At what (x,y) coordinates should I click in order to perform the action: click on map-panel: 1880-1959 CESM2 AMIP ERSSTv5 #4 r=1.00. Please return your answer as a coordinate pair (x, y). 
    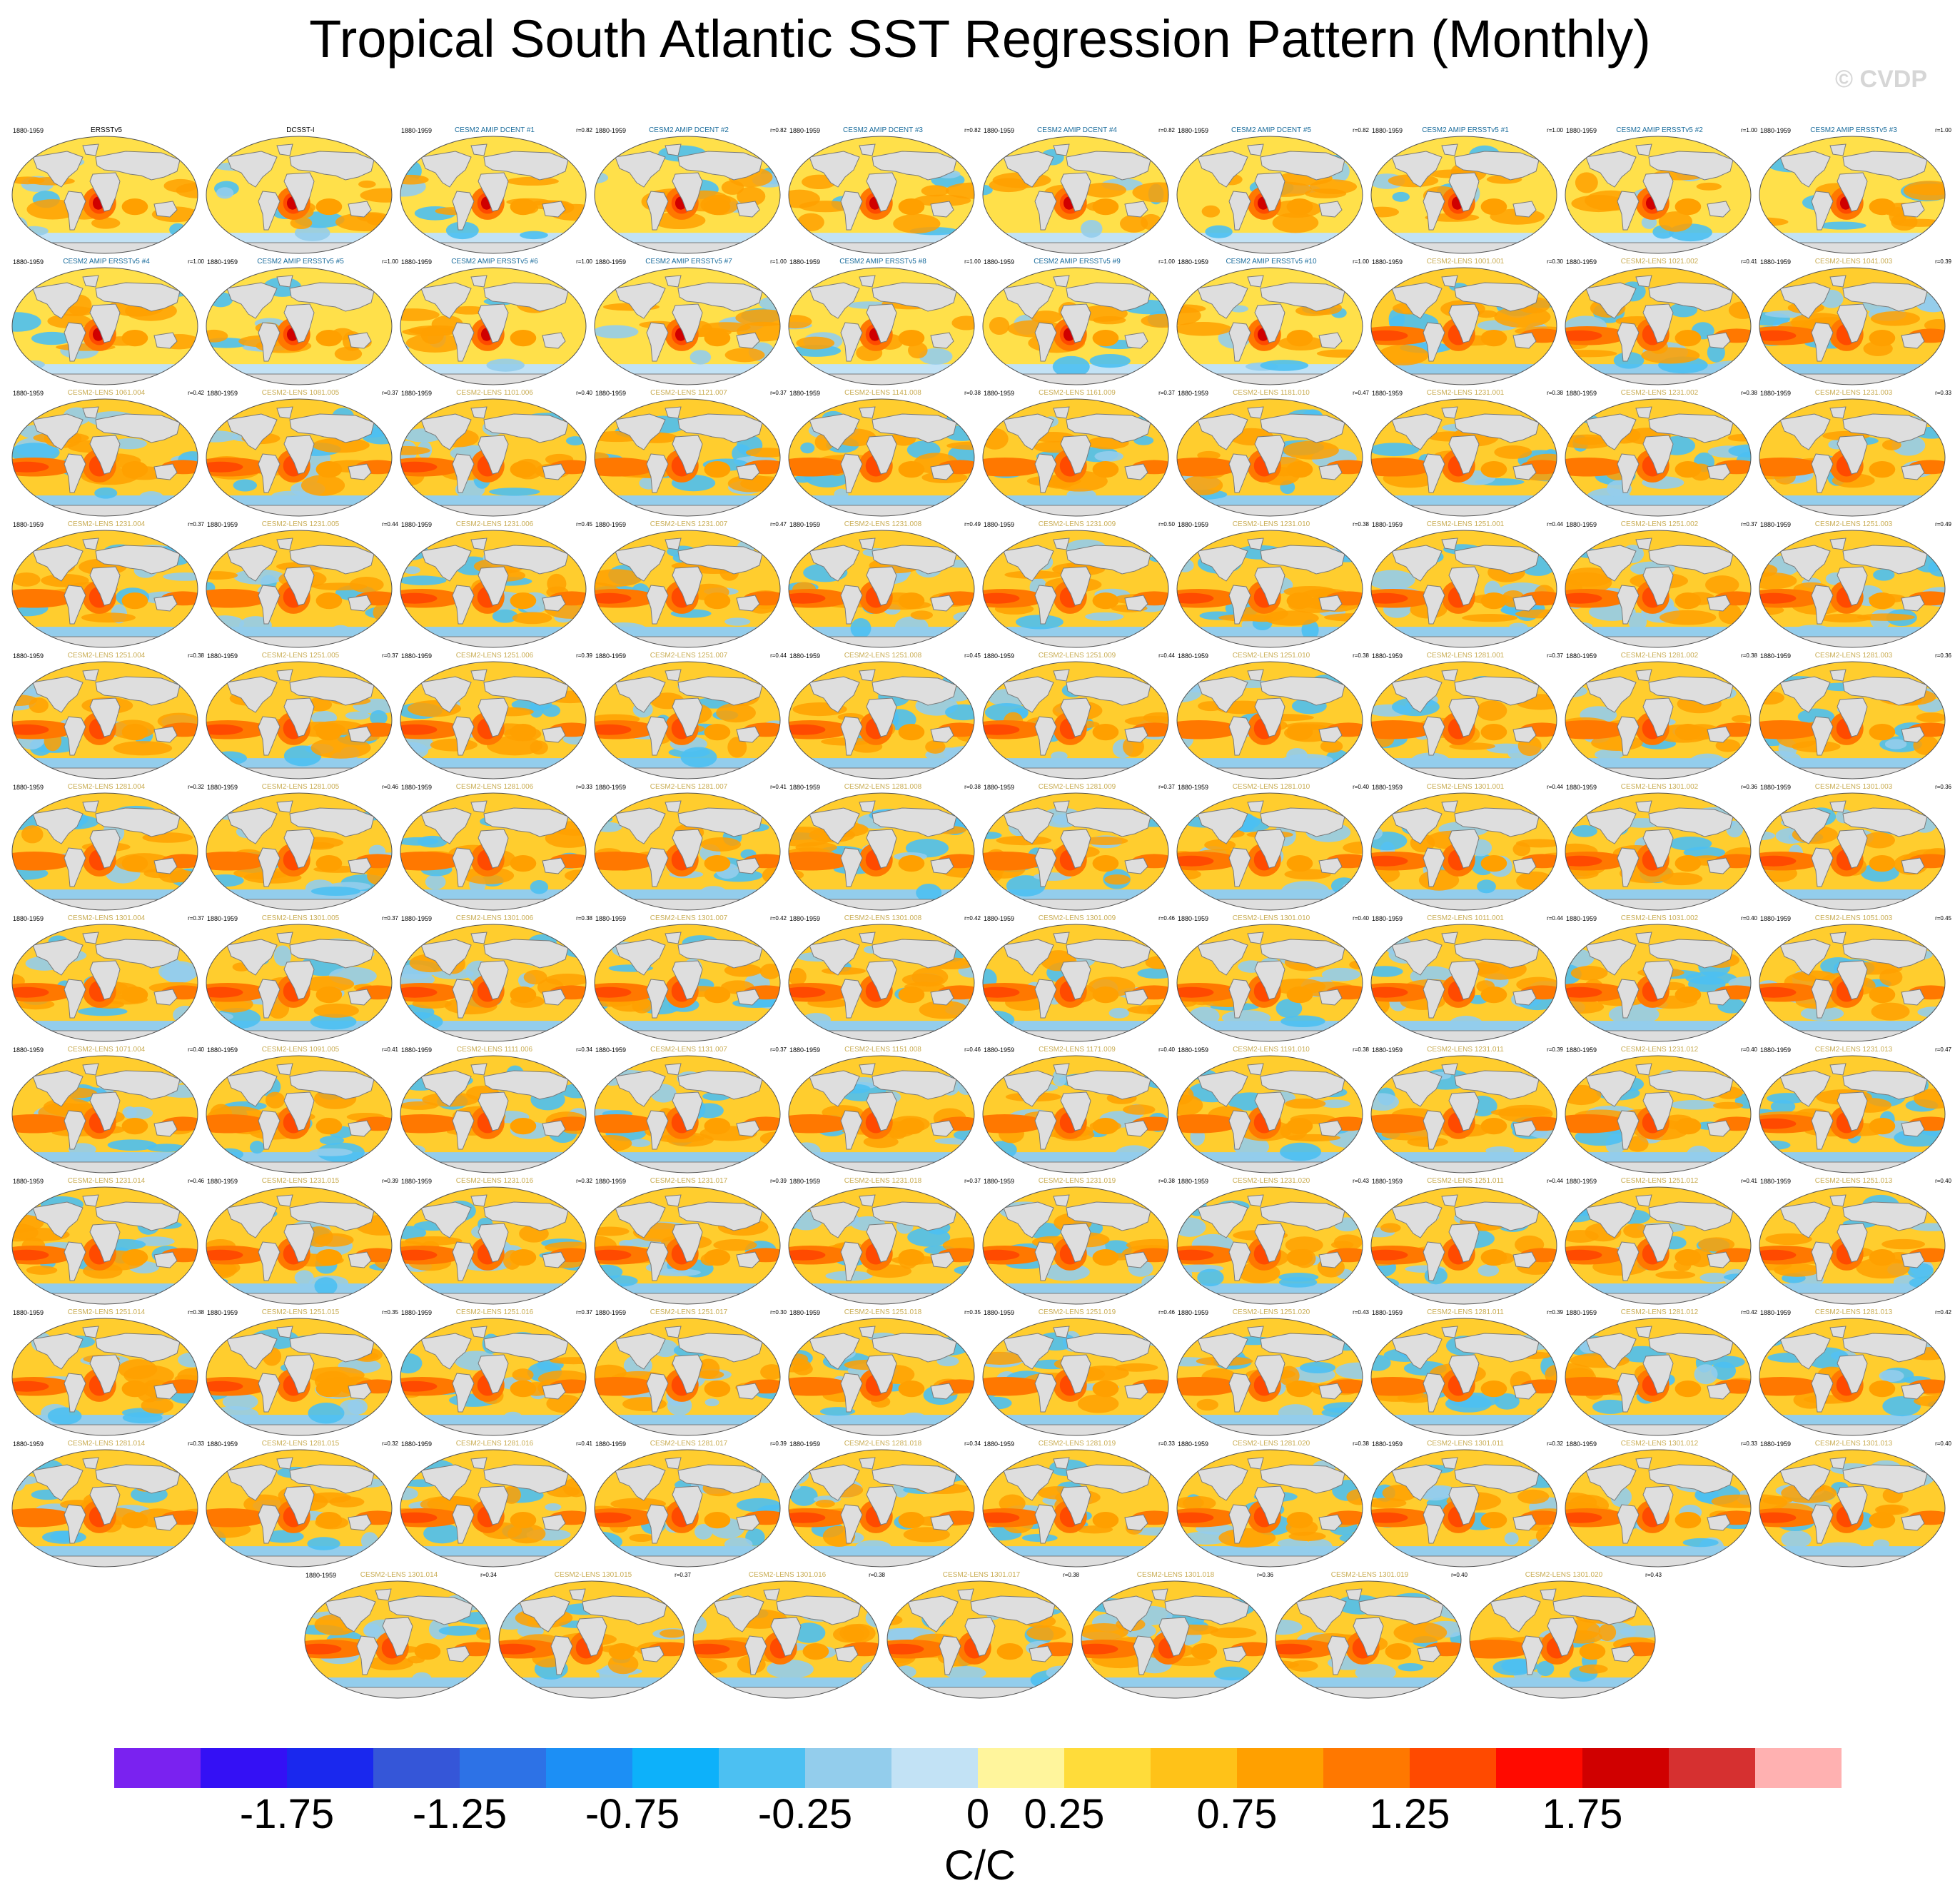
    Looking at the image, I should click on (107, 322).